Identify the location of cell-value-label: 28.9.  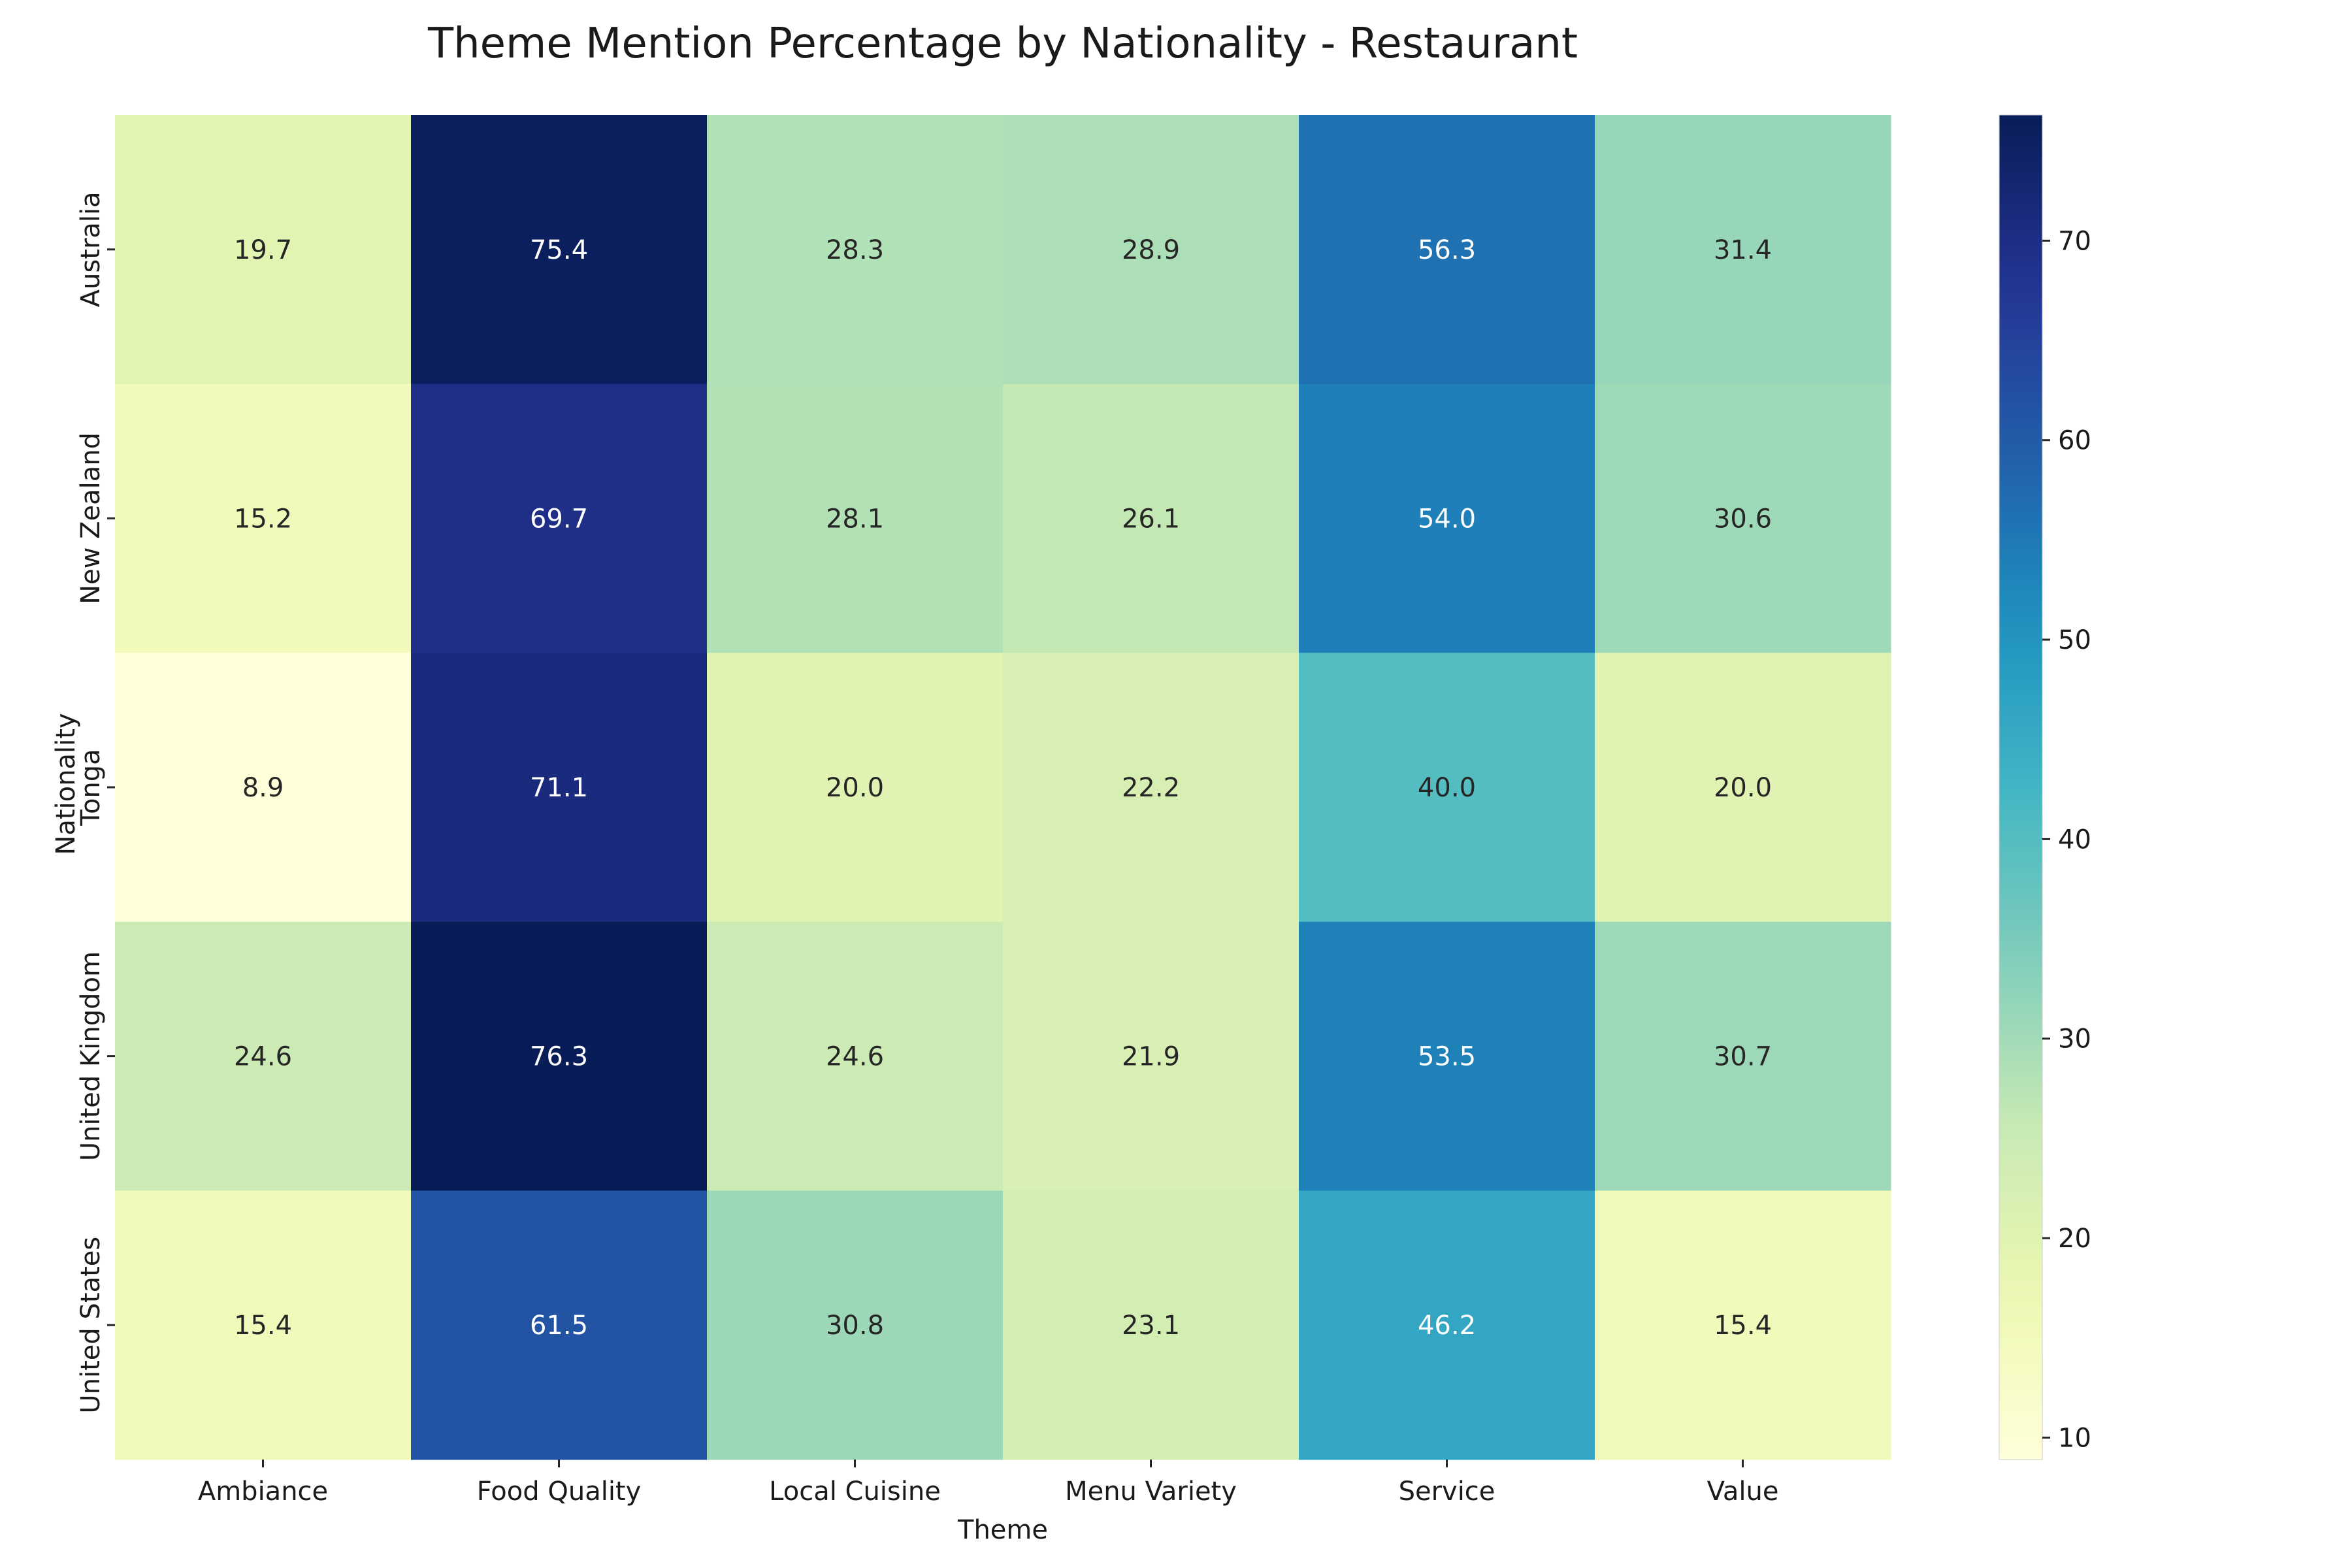
(1151, 250).